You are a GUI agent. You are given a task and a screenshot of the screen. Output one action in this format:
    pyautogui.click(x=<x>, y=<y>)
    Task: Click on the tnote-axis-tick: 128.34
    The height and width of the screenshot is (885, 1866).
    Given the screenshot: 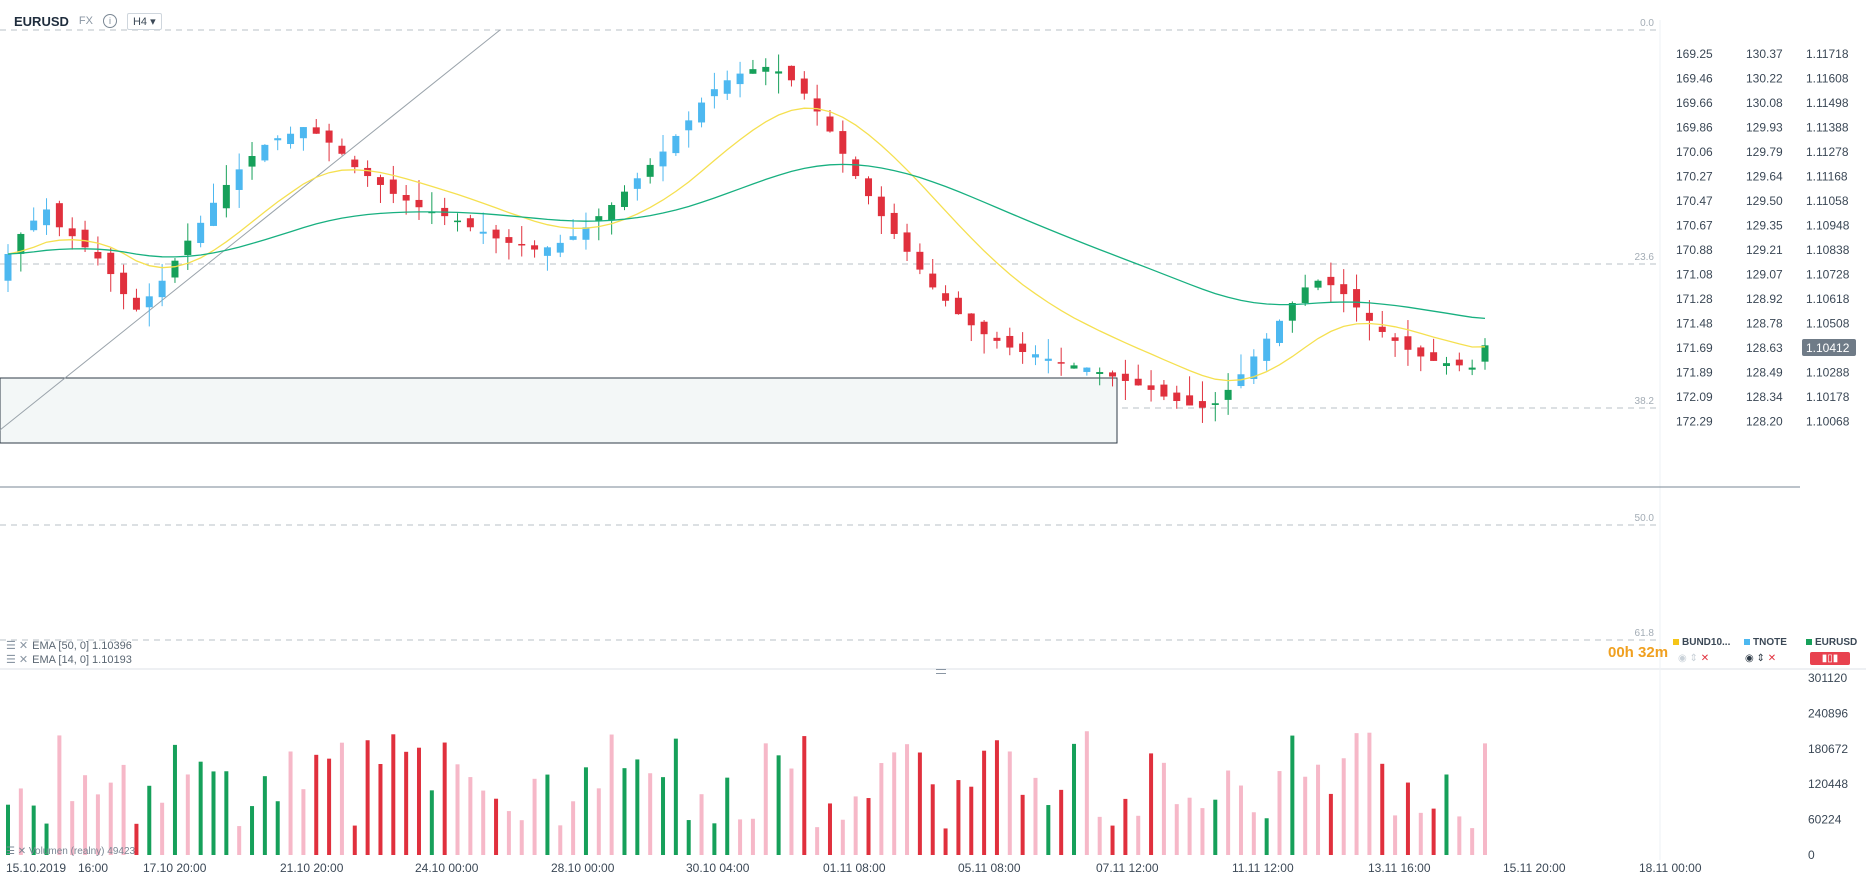 What is the action you would take?
    pyautogui.click(x=1764, y=397)
    